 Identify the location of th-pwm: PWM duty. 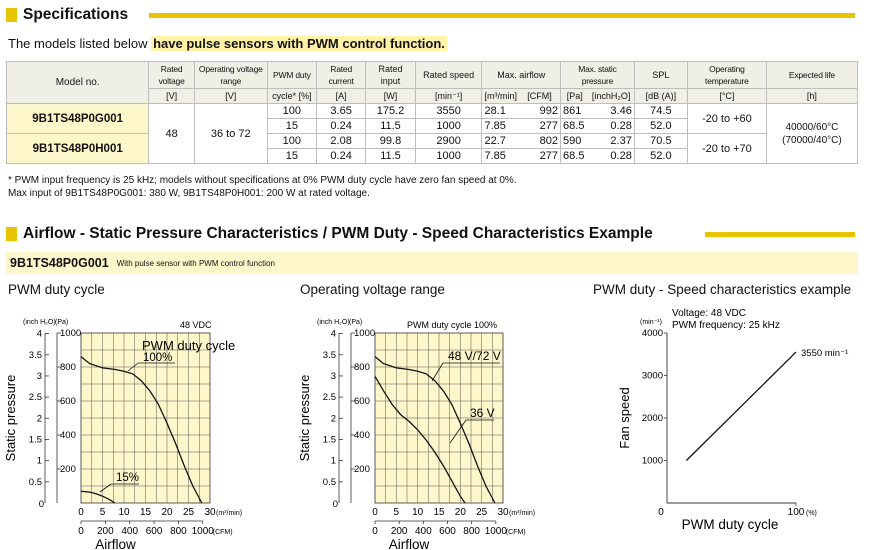
(291, 75).